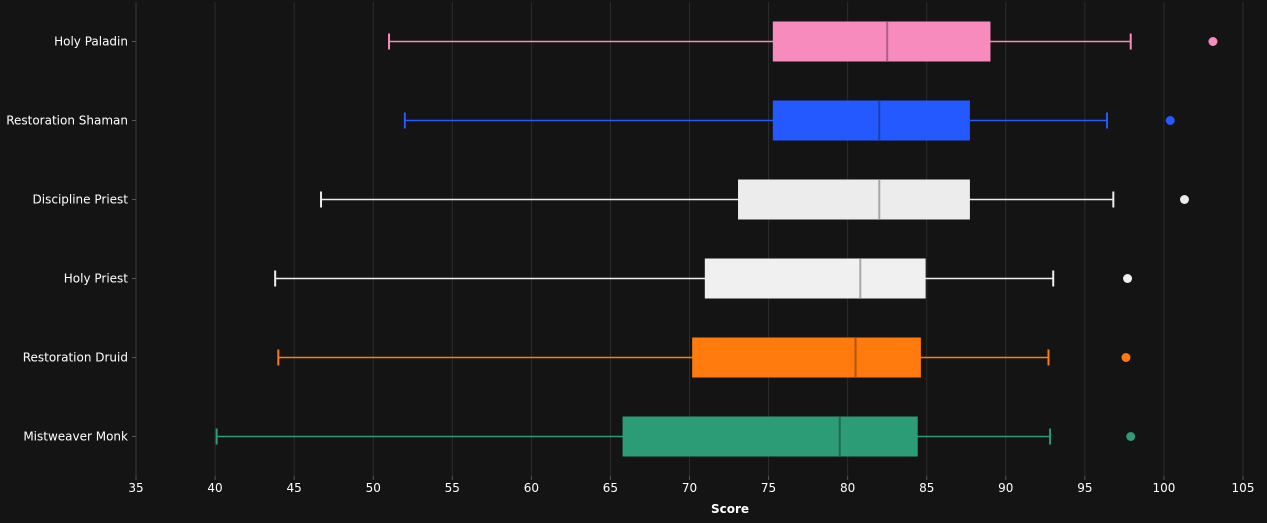 The height and width of the screenshot is (523, 1267). I want to click on y-tick-label: Restoration Shaman, so click(67, 121).